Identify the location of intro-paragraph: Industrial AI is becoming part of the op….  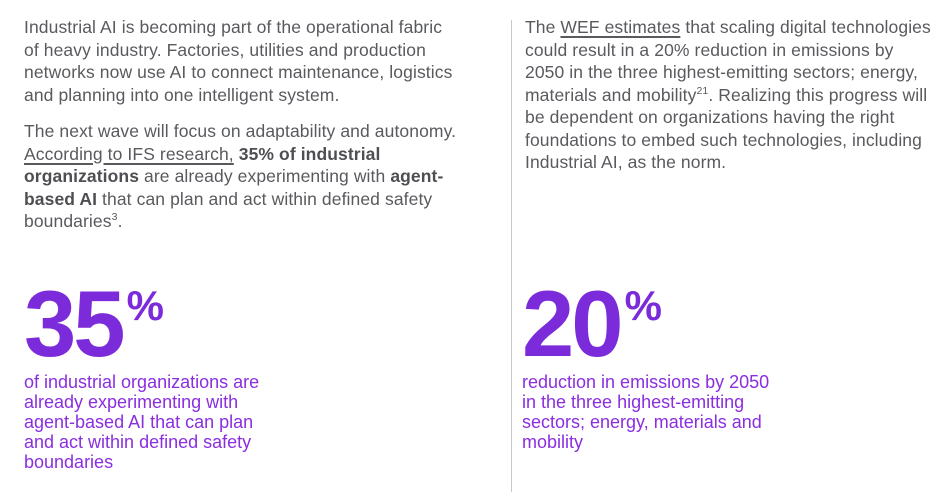
(238, 61).